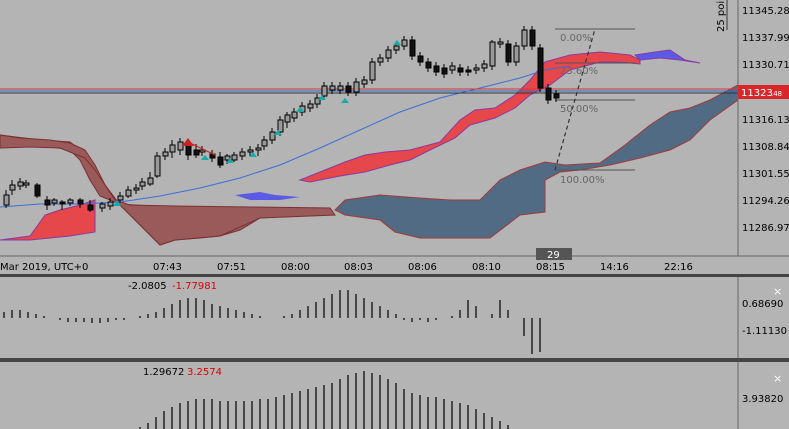 The width and height of the screenshot is (789, 429). Describe the element at coordinates (762, 399) in the screenshot. I see `scale-label: 3.93820` at that location.